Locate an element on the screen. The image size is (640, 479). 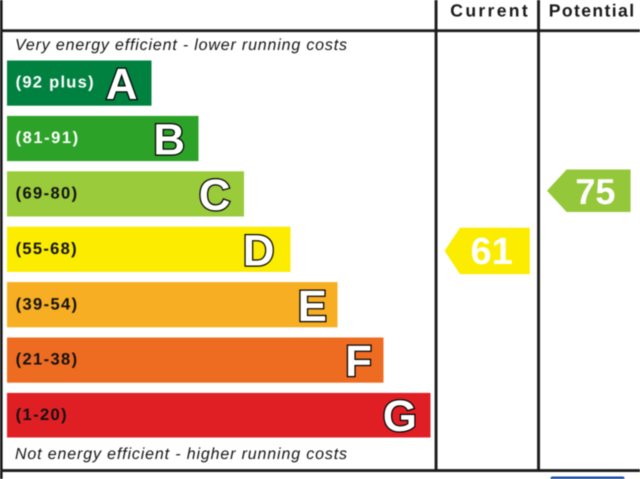
svg-text: E is located at coordinates (312, 306).